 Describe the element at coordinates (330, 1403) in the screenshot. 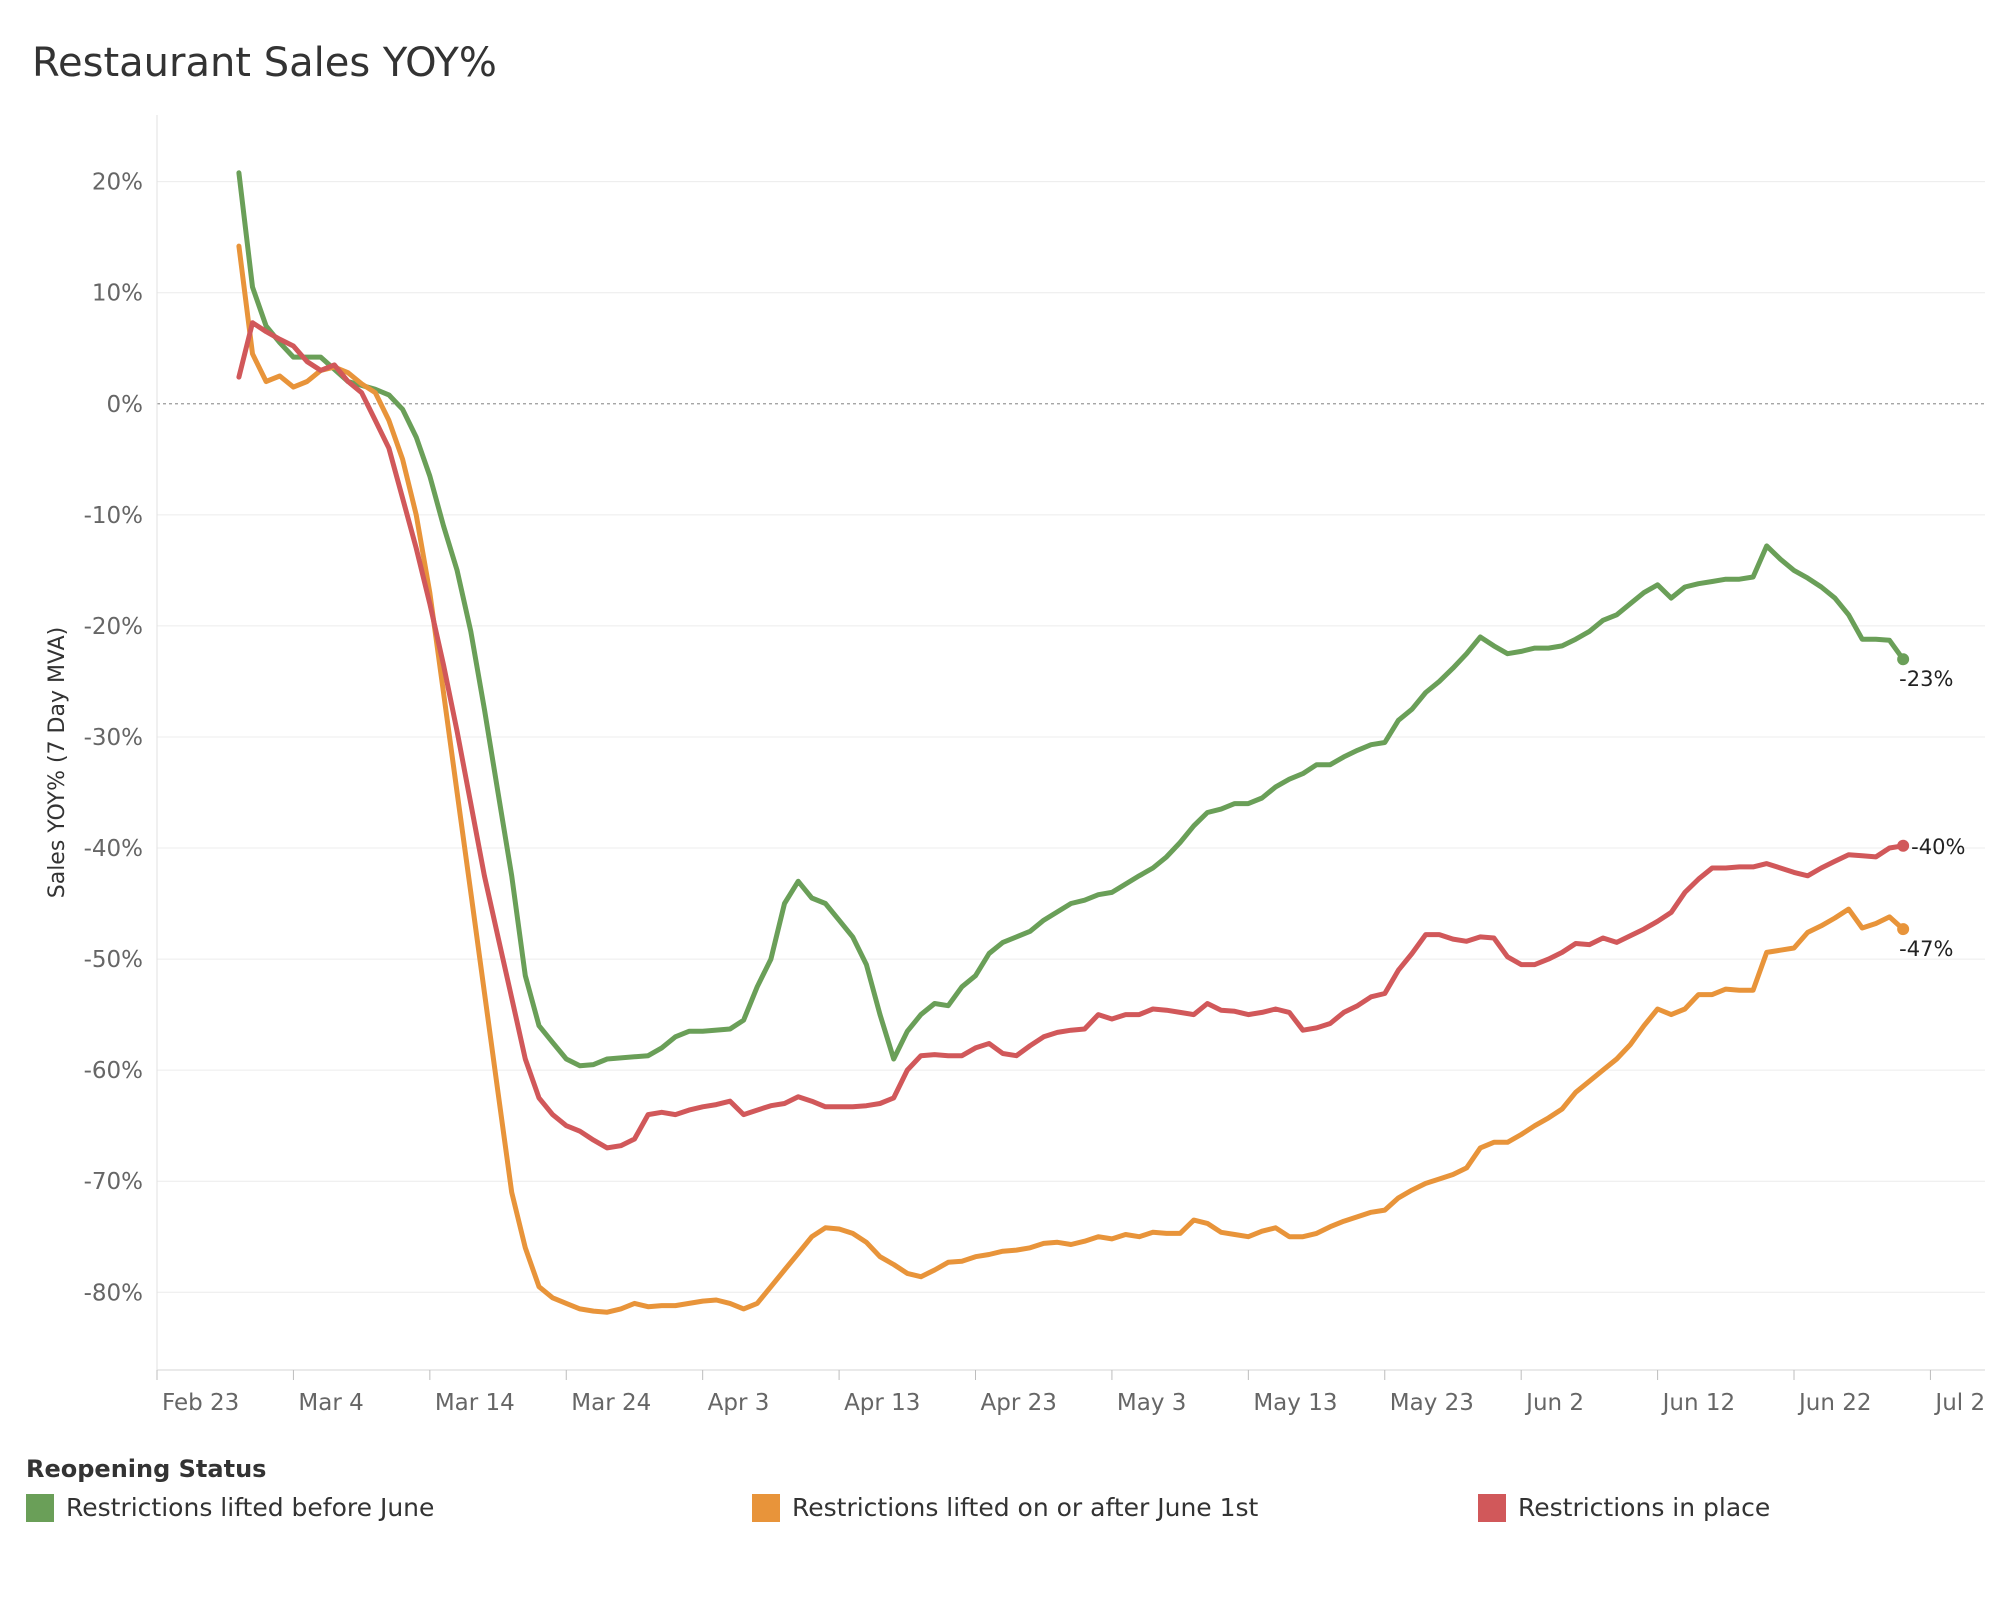

I see `x-tick-label: Mar 4` at that location.